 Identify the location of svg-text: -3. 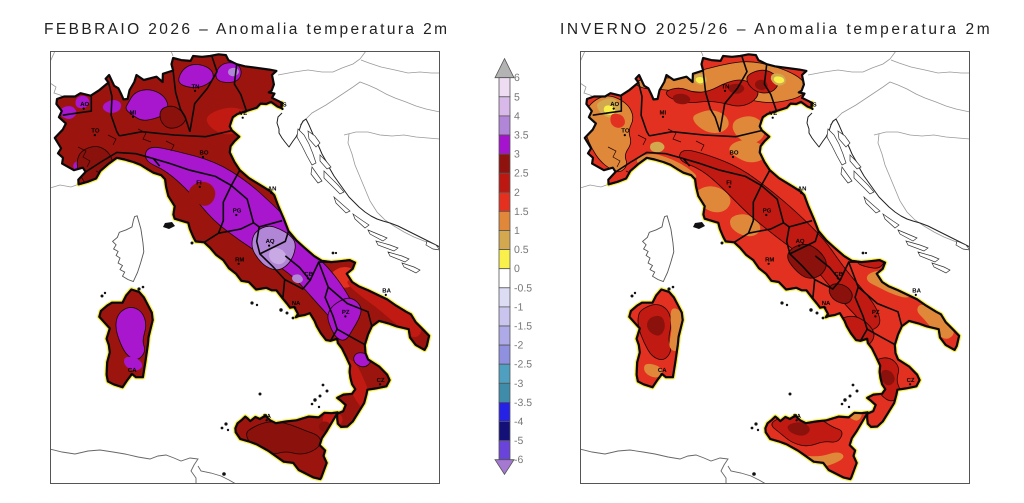
(518, 384).